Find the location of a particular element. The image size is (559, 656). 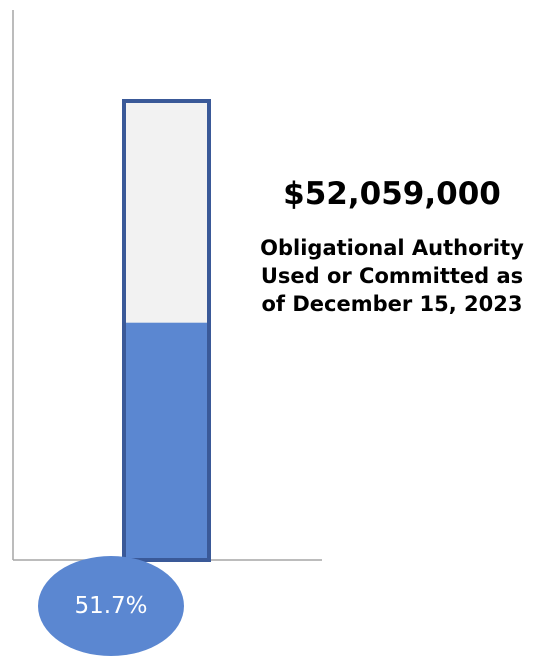

percent-bubble: 51.7% is located at coordinates (111, 606).